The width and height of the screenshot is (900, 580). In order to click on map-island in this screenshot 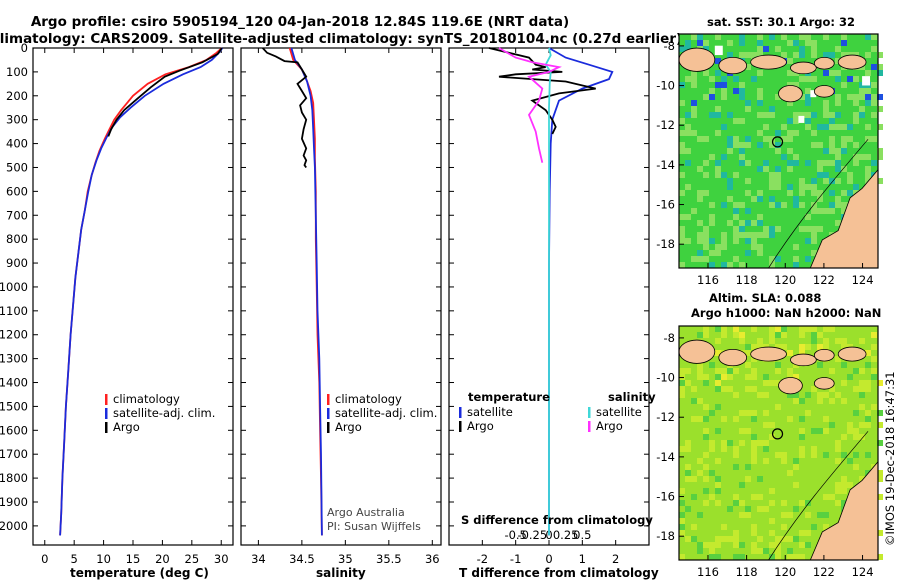, I will do `click(790, 386)`.